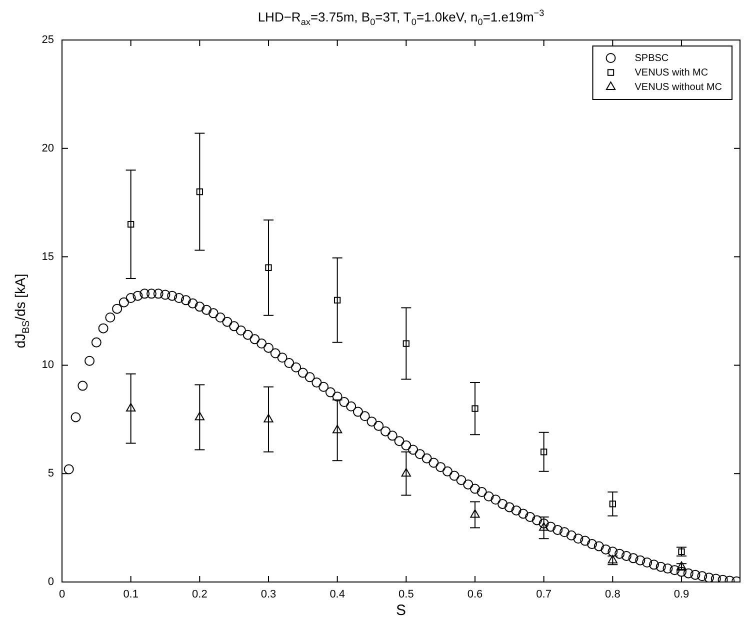  What do you see at coordinates (130, 594) in the screenshot?
I see `x-tick-label: 0.1` at bounding box center [130, 594].